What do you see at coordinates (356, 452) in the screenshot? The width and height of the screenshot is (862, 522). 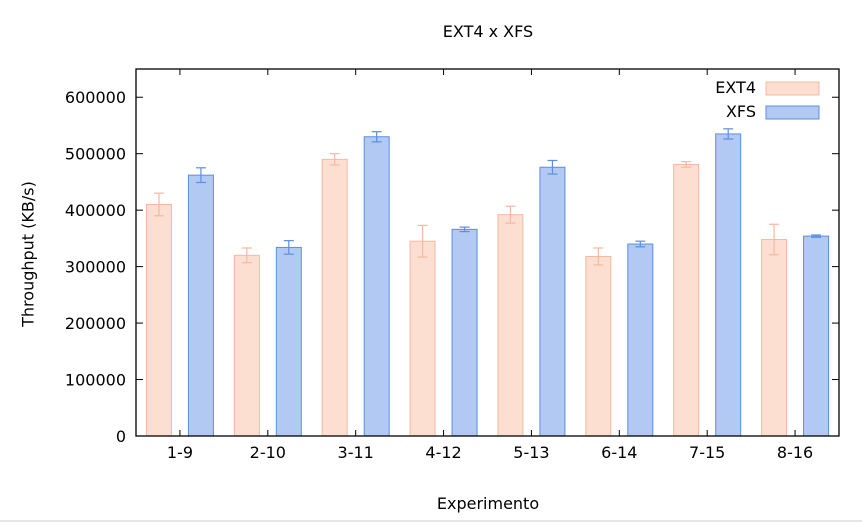 I see `x-tick-label: 3-11` at bounding box center [356, 452].